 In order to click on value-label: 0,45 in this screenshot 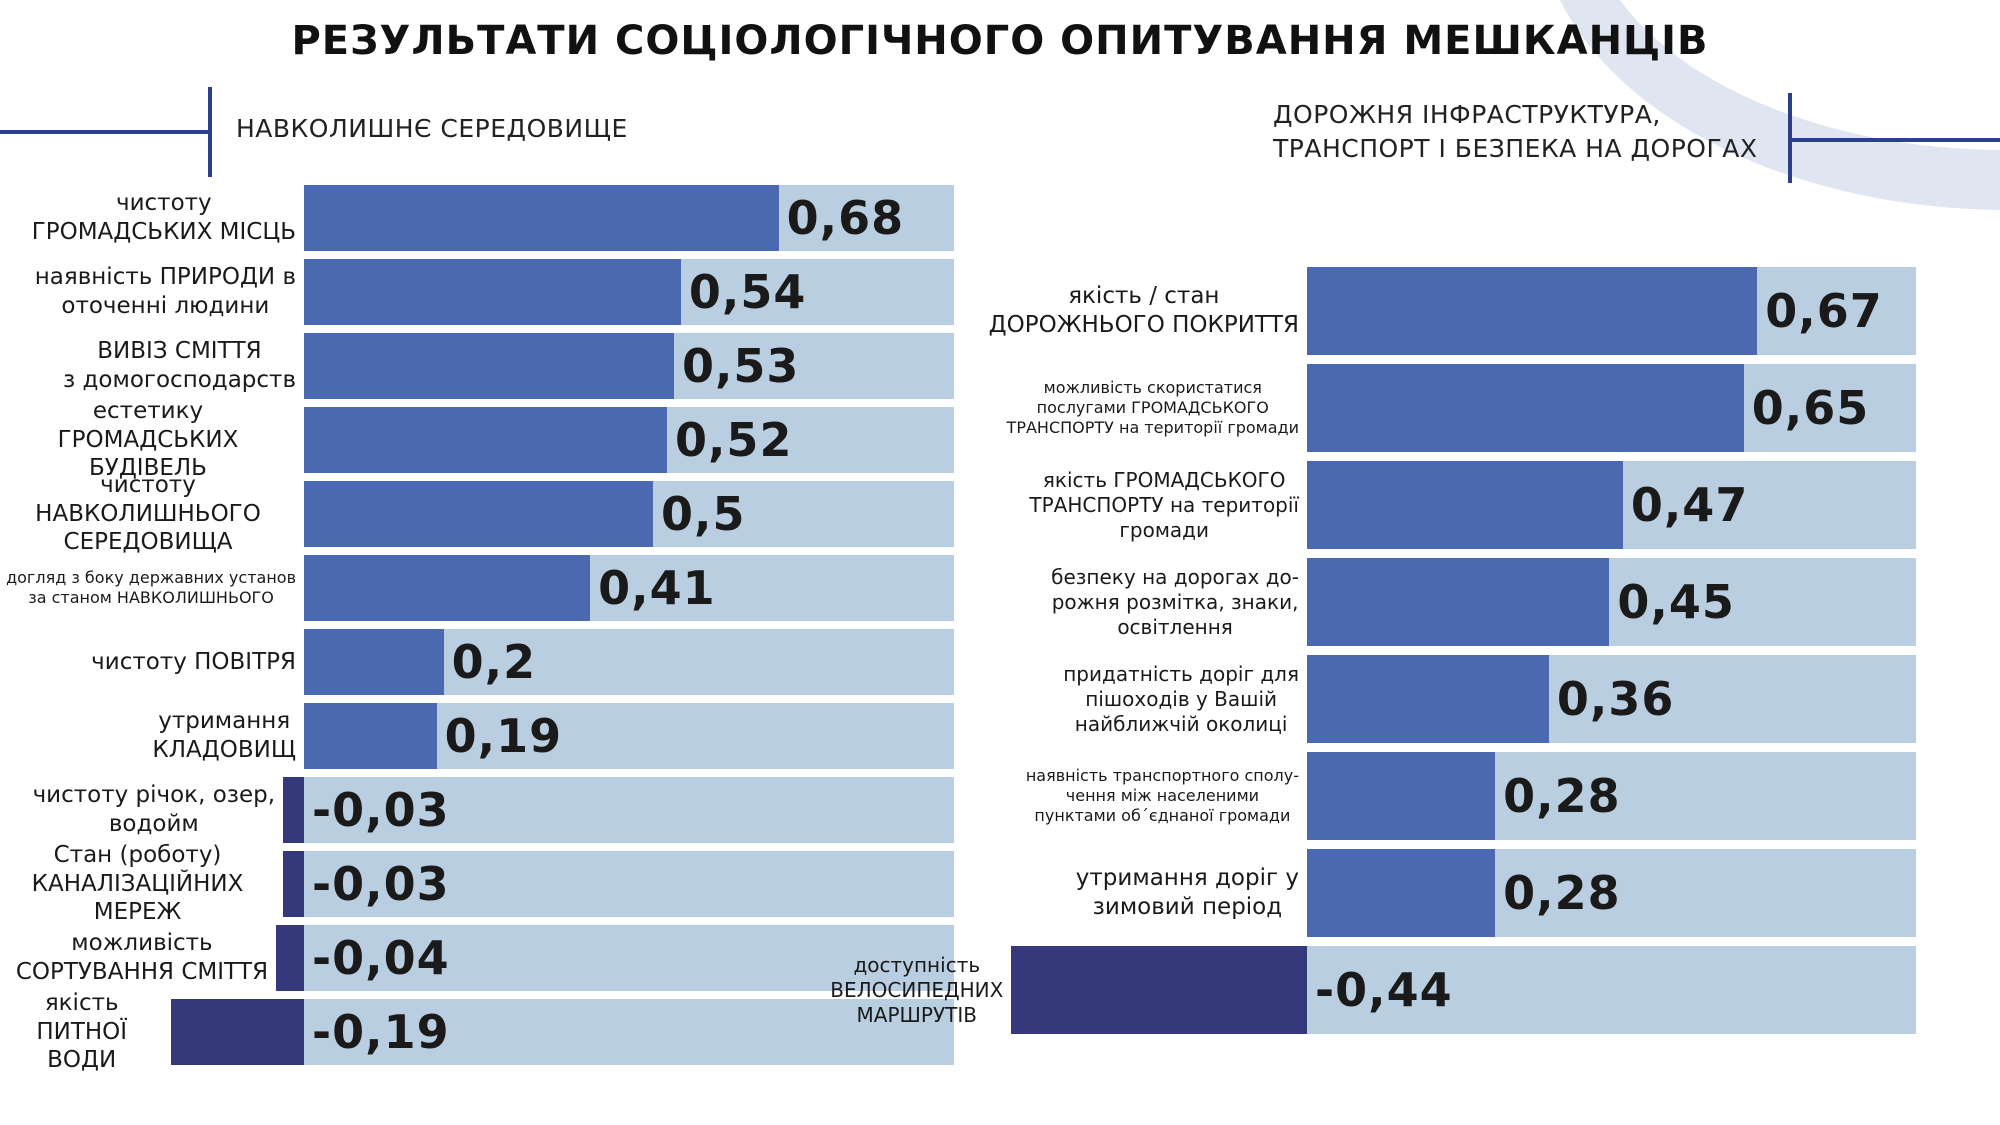, I will do `click(1676, 602)`.